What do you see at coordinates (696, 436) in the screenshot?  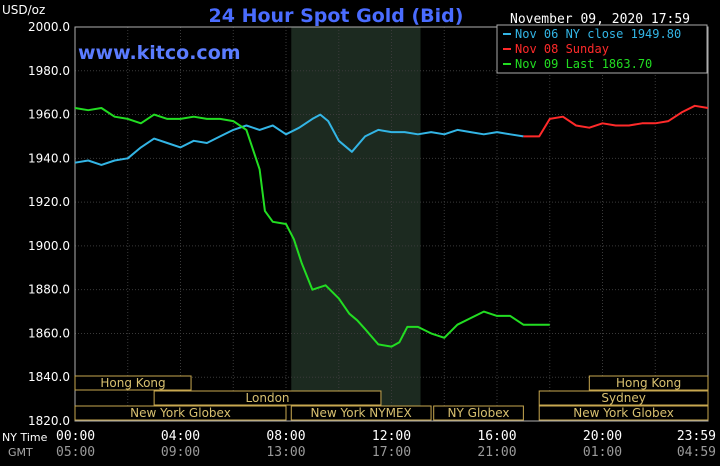 I see `x-tick-label: 23:59` at bounding box center [696, 436].